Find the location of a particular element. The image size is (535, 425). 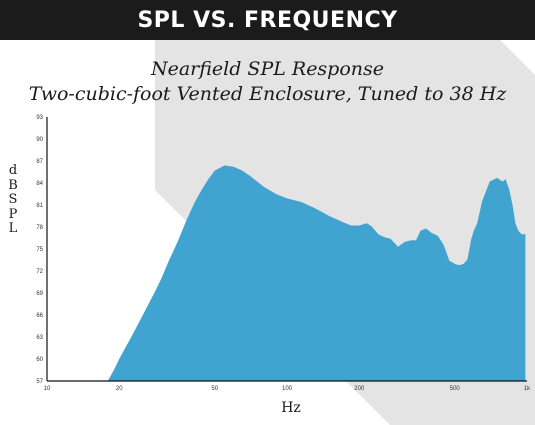

y-tick-label: 78 is located at coordinates (39, 228).